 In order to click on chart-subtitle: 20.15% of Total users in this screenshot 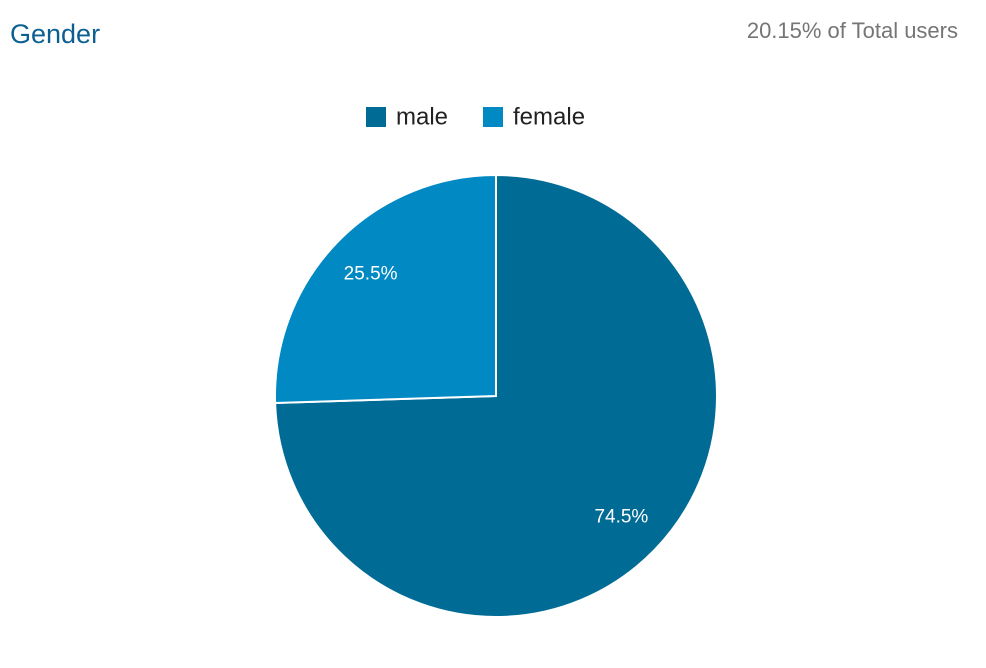, I will do `click(852, 30)`.